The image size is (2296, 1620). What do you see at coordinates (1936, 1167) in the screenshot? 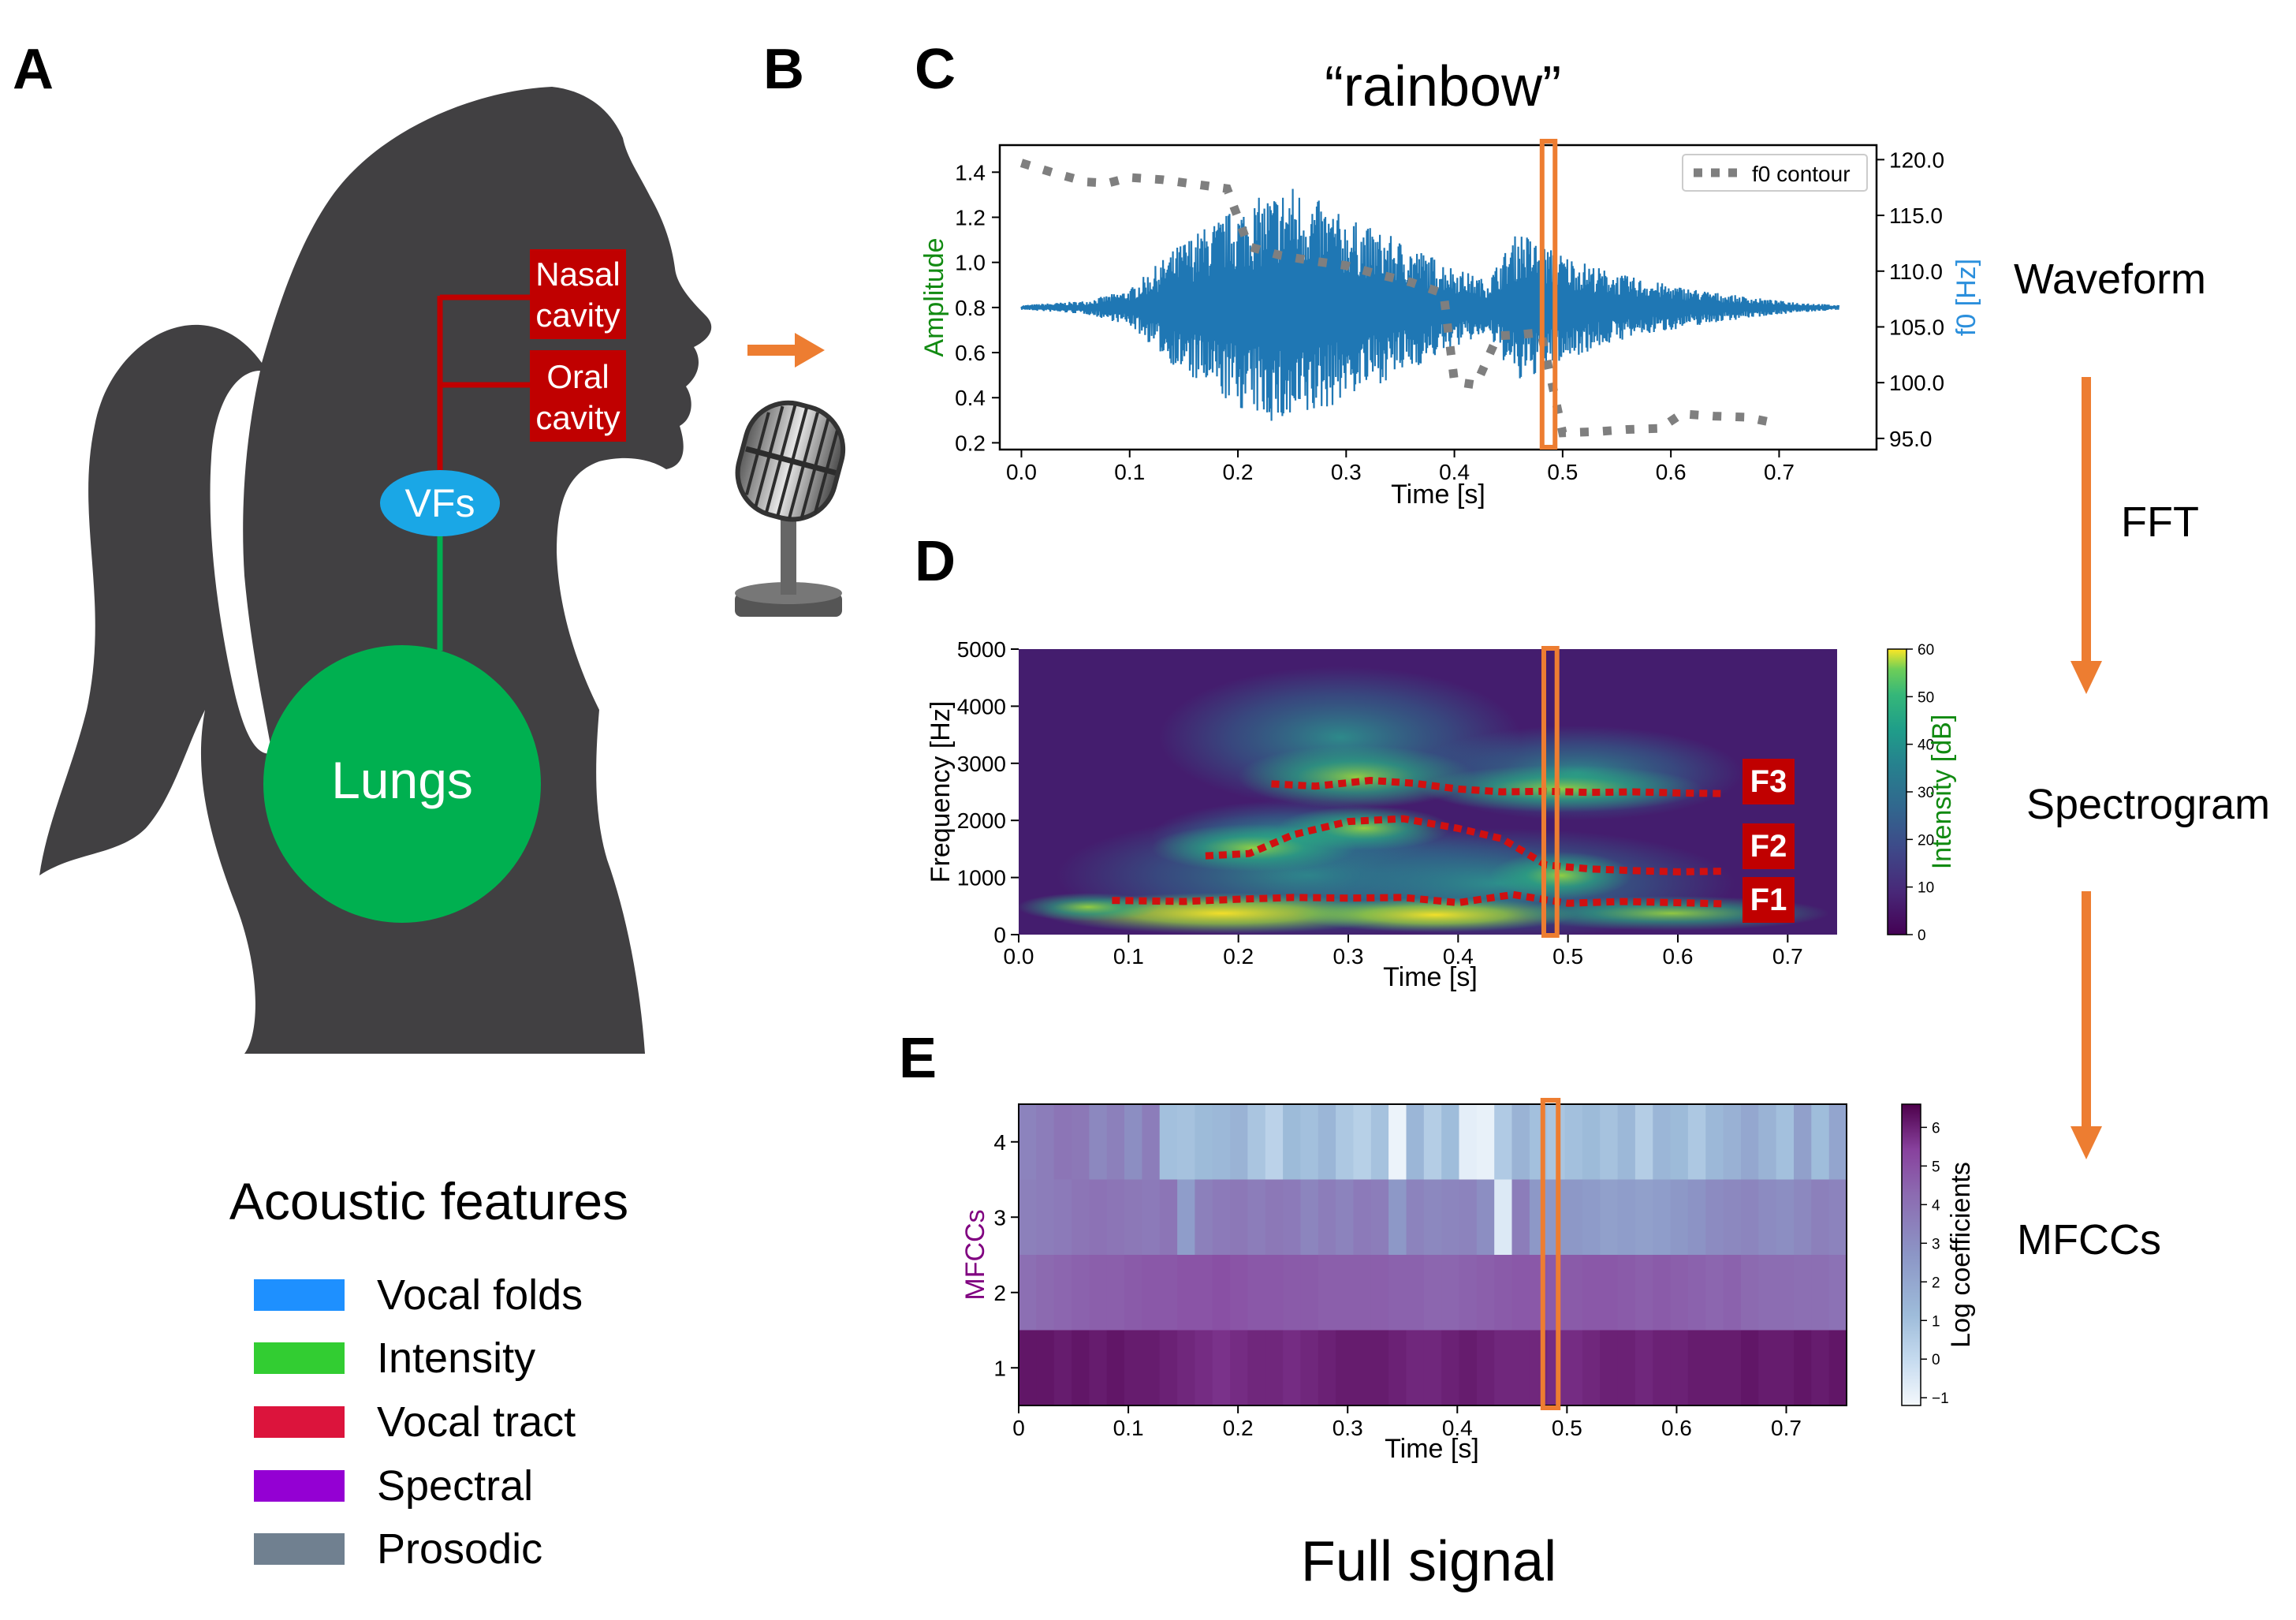
I see `colorbar-tick-label: 5` at bounding box center [1936, 1167].